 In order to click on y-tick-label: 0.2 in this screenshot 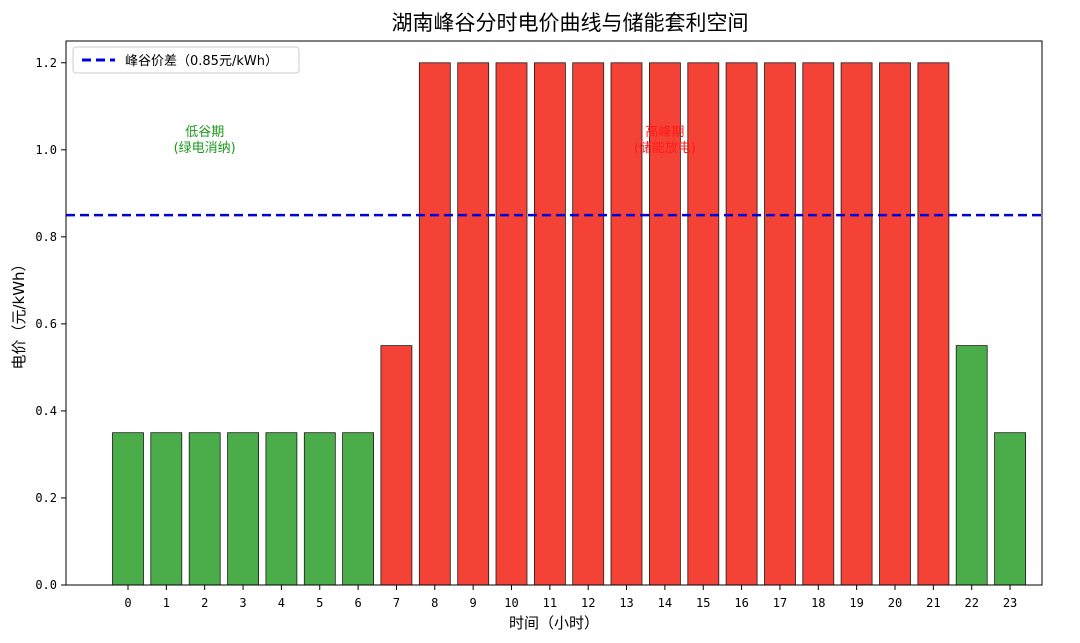, I will do `click(46, 498)`.